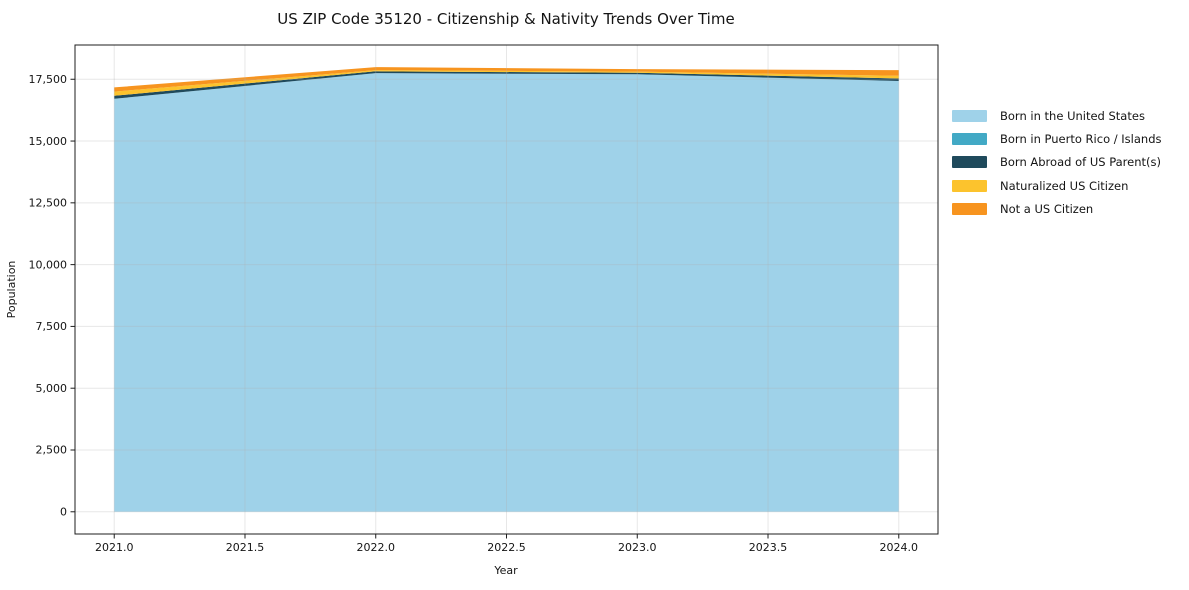 Image resolution: width=1189 pixels, height=590 pixels. What do you see at coordinates (1047, 208) in the screenshot?
I see `legend-label: Not a US Citizen` at bounding box center [1047, 208].